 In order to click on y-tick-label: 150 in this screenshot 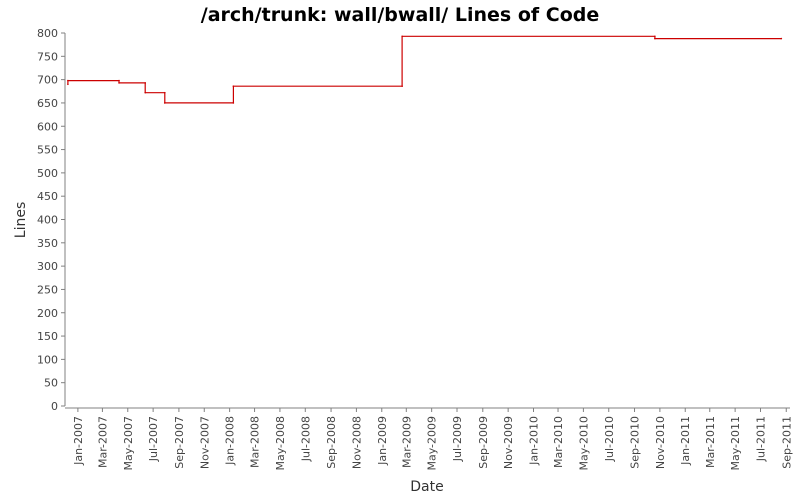, I will do `click(47, 336)`.